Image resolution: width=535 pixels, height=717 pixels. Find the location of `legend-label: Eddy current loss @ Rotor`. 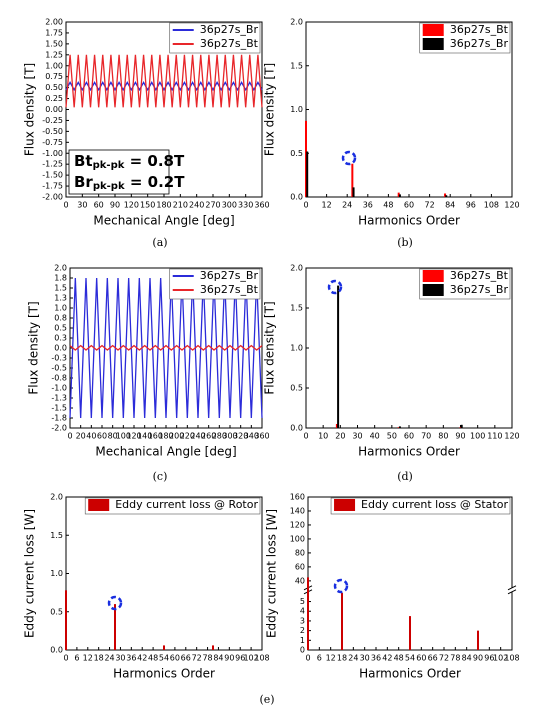

legend-label: Eddy current loss @ Rotor is located at coordinates (186, 504).